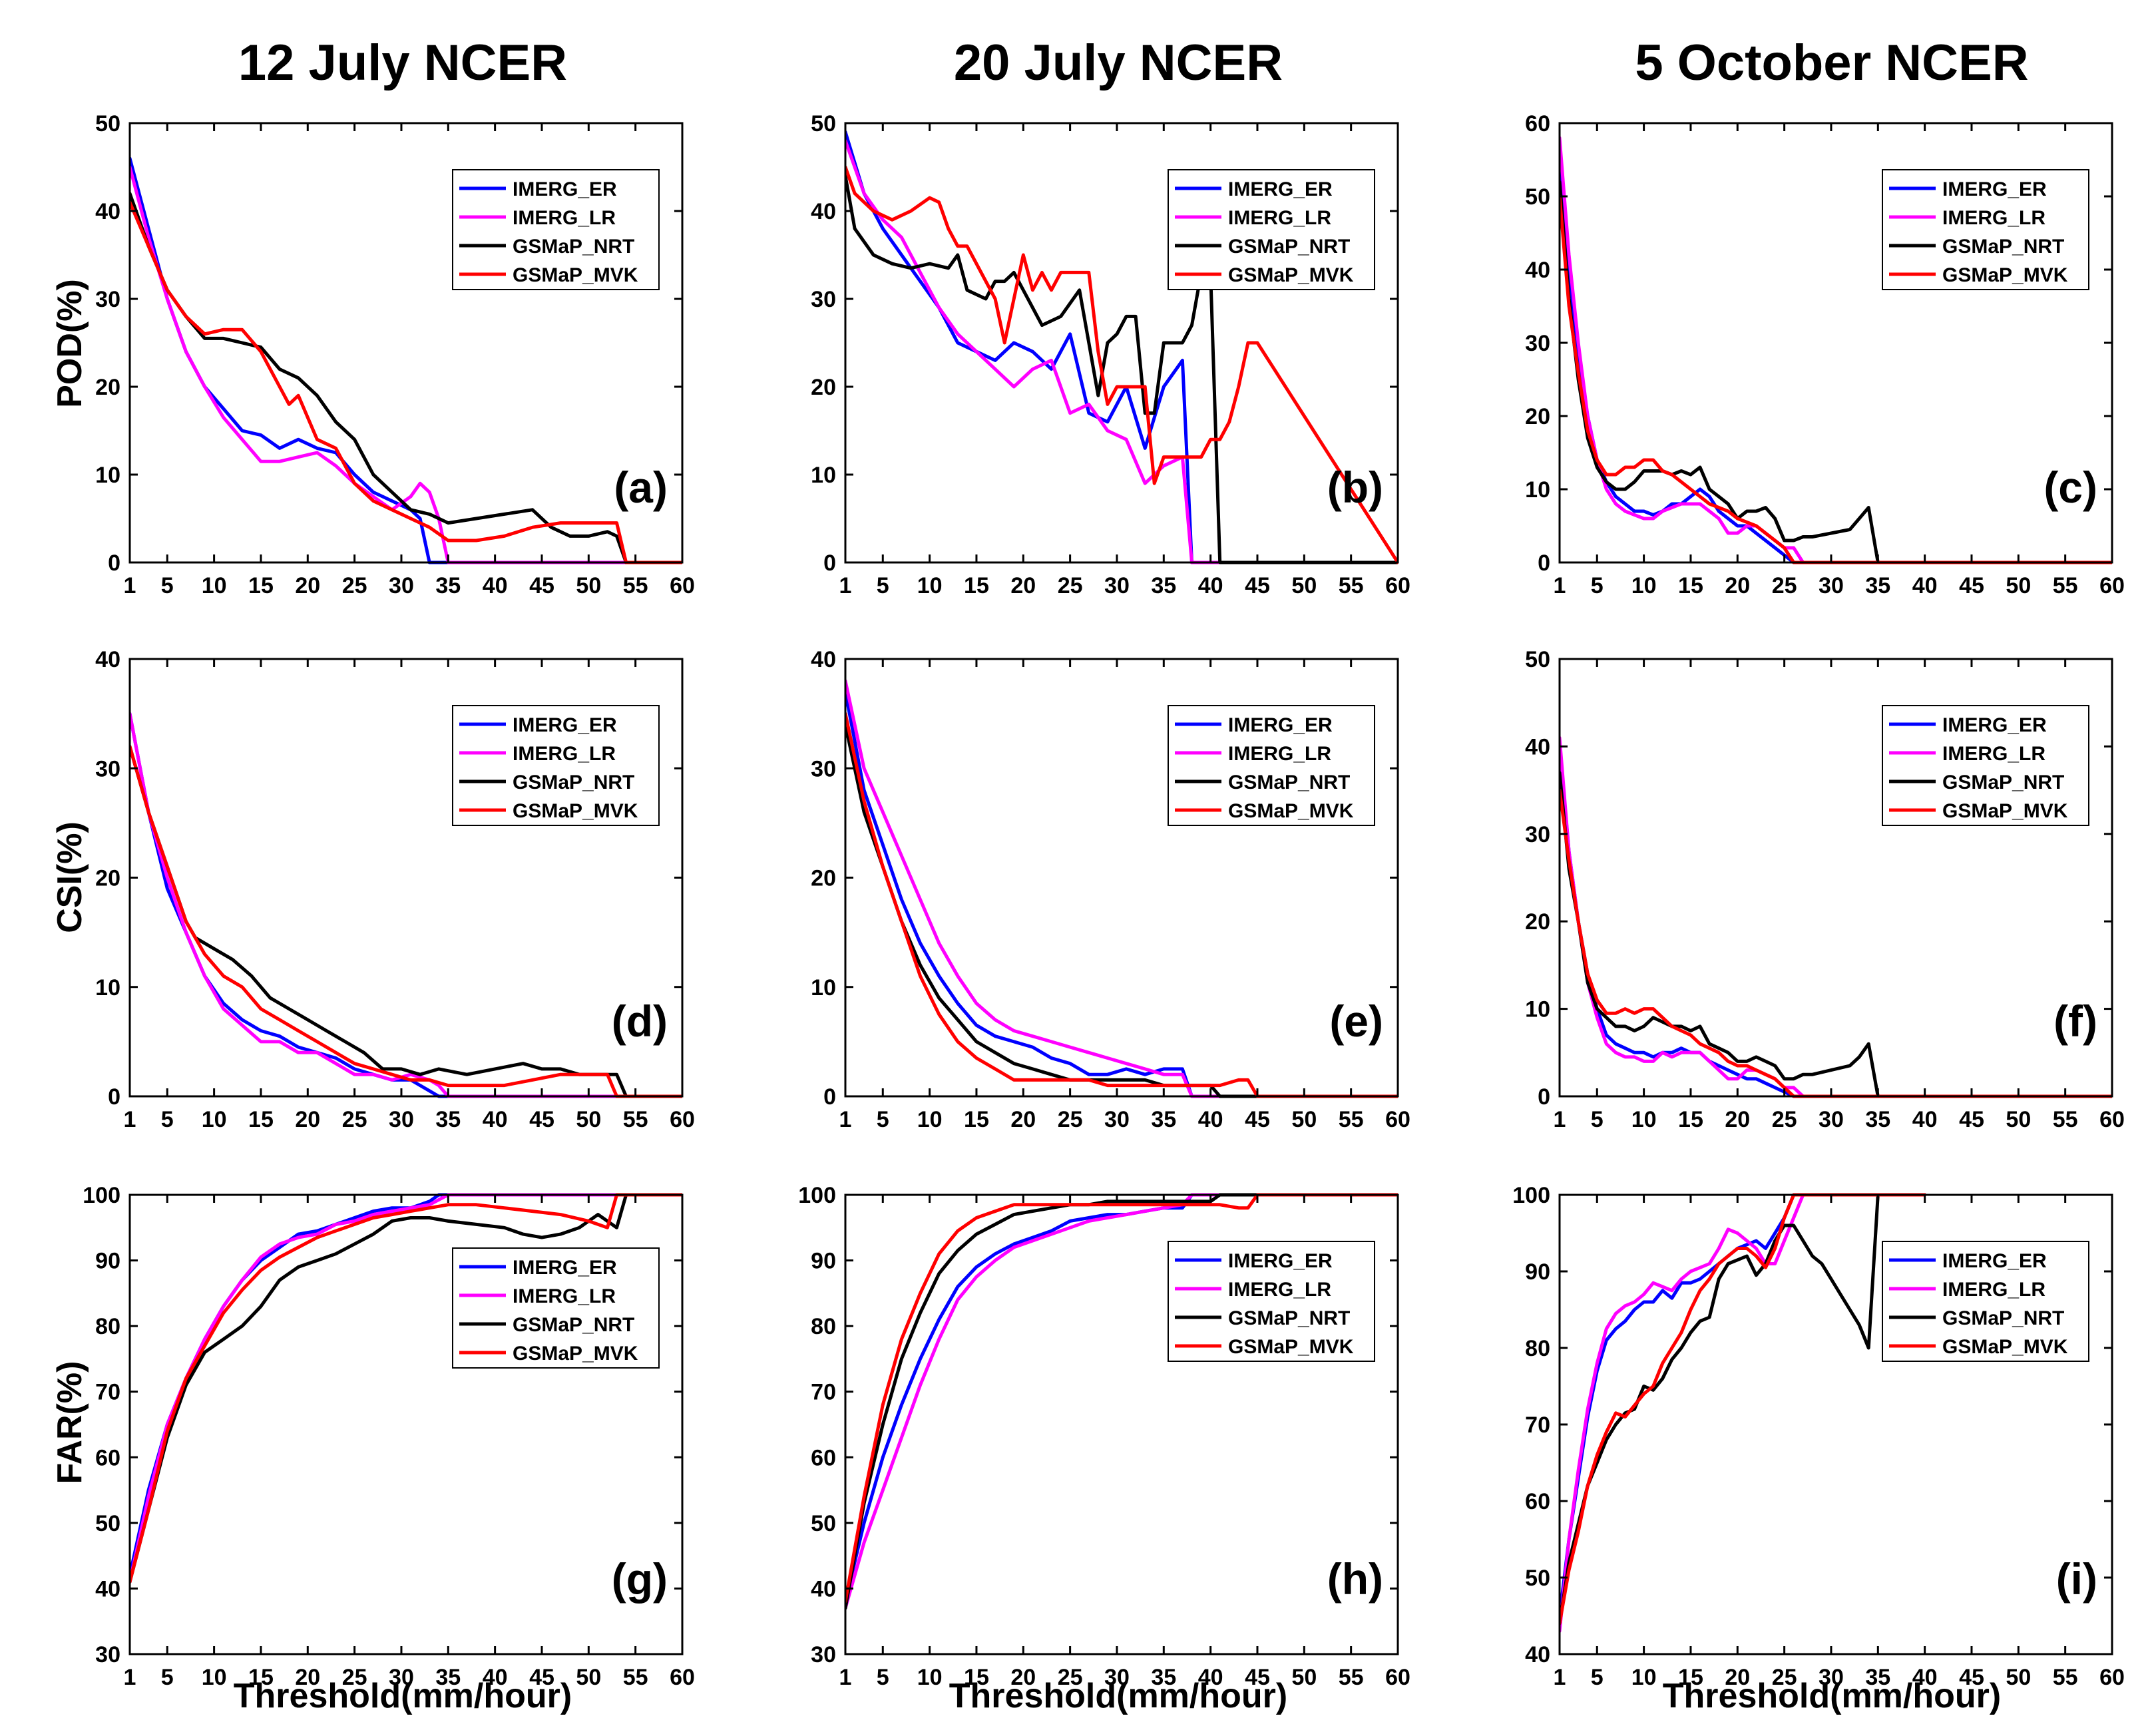  What do you see at coordinates (403, 1696) in the screenshot?
I see `xlabel-col-1: Threshold(mm/hour)` at bounding box center [403, 1696].